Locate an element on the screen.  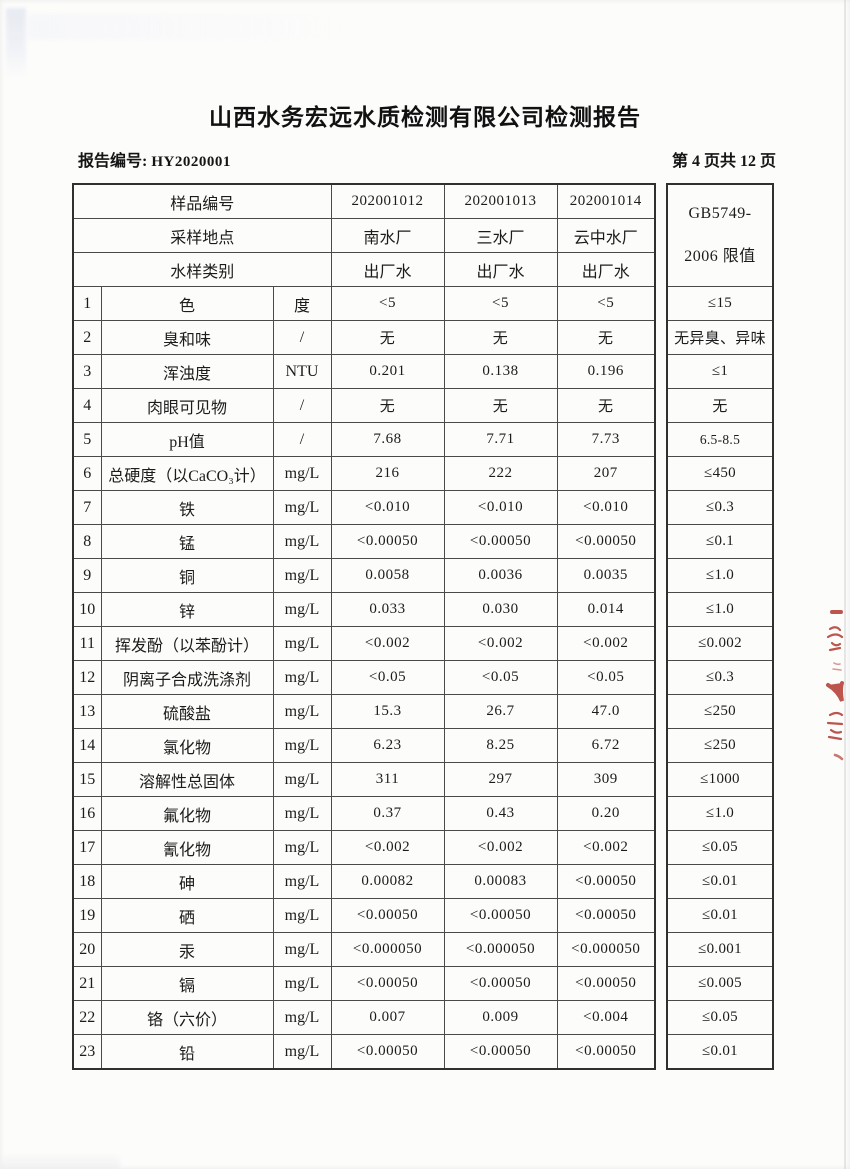
value-sample-1: 0.37 is located at coordinates (387, 813).